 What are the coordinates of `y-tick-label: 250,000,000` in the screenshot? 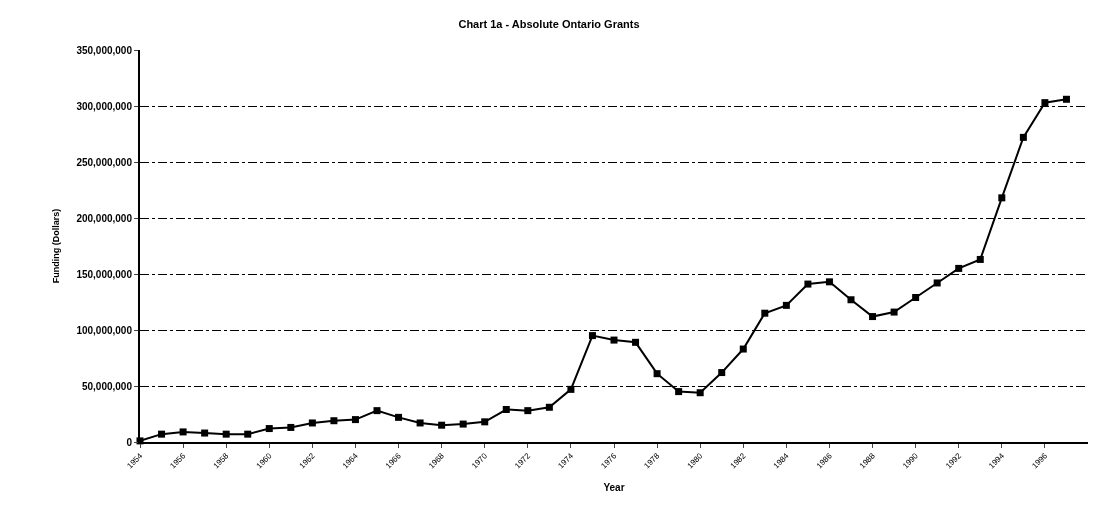 It's located at (104, 162).